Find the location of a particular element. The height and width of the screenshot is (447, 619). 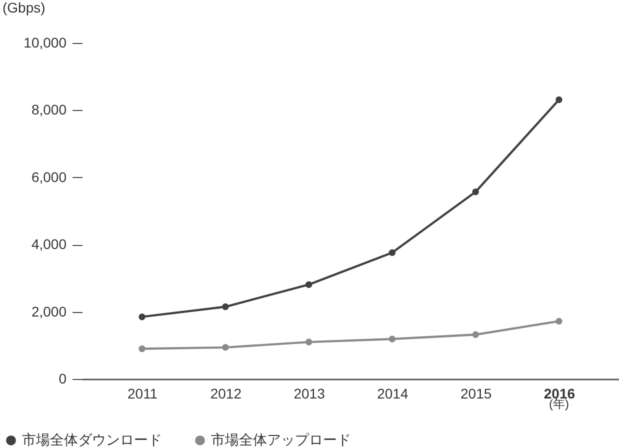

y-axis-title: (Gbps) is located at coordinates (24, 8).